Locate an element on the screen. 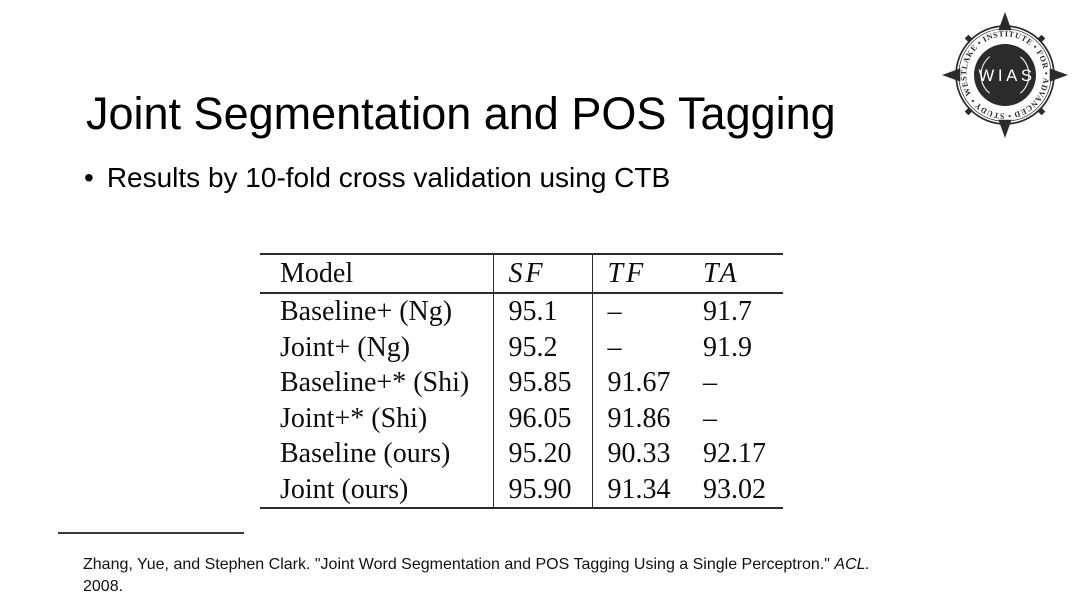 The height and width of the screenshot is (607, 1080). compass-east-spike is located at coordinates (1058, 75).